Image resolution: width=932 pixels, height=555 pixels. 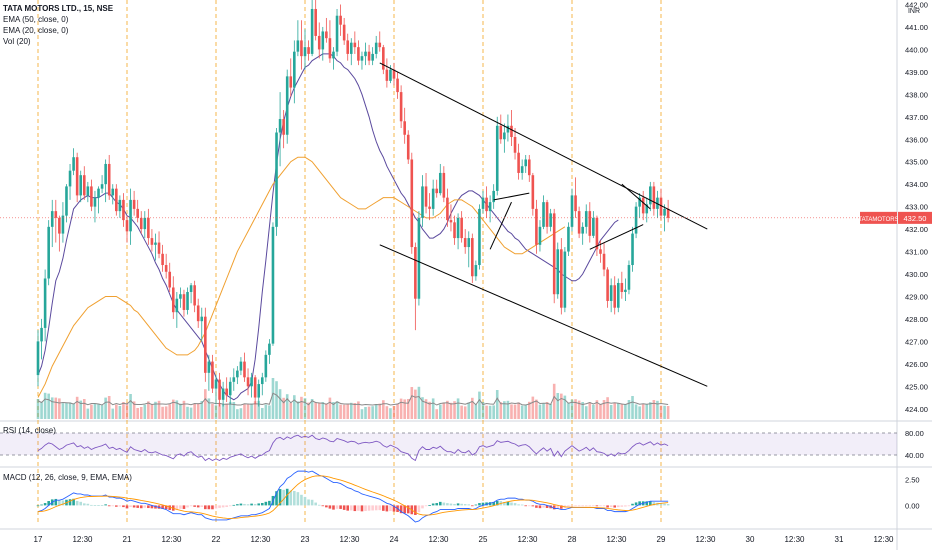 What do you see at coordinates (916, 274) in the screenshot?
I see `price-tick-label: 430.00` at bounding box center [916, 274].